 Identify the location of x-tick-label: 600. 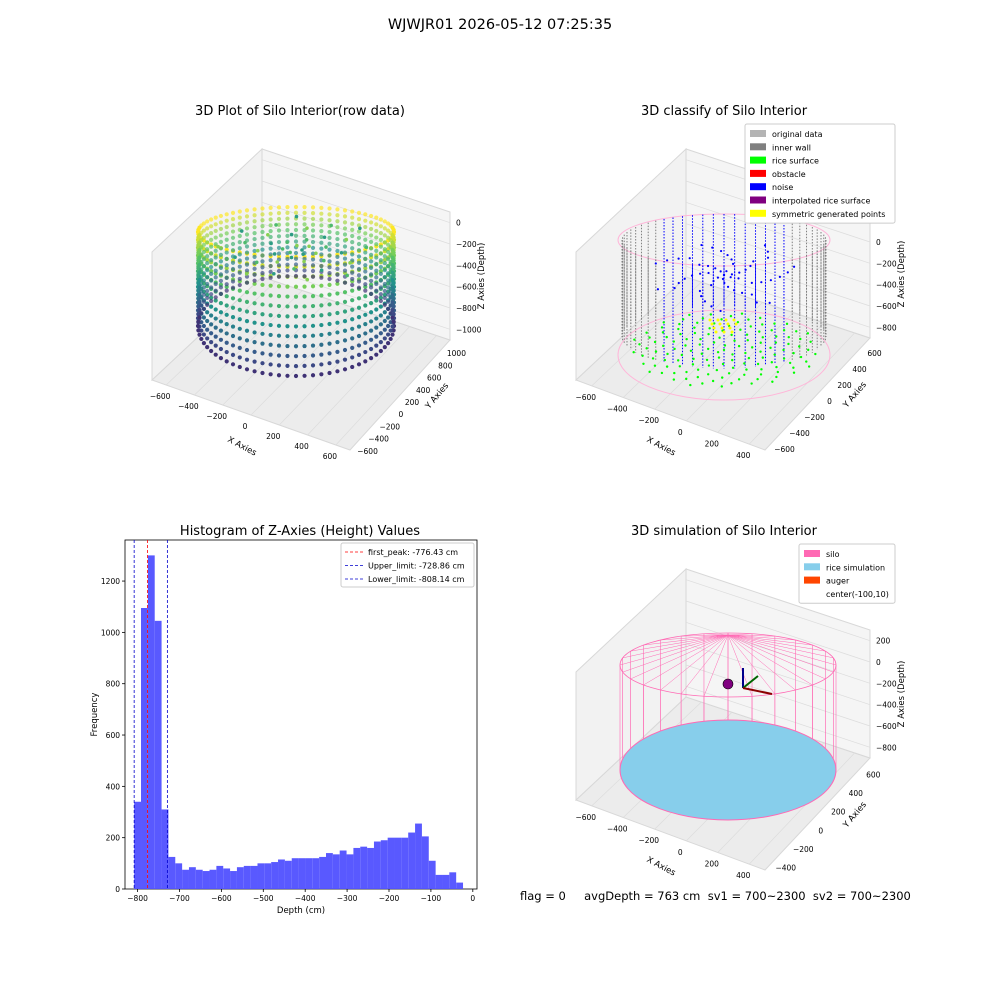
(330, 456).